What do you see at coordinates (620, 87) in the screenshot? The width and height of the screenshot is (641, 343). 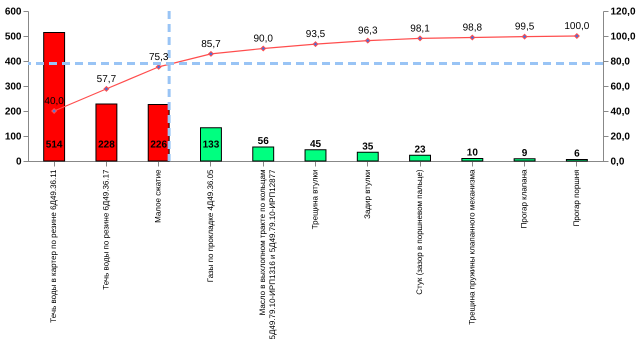 I see `y2-tick-label: 60,0` at bounding box center [620, 87].